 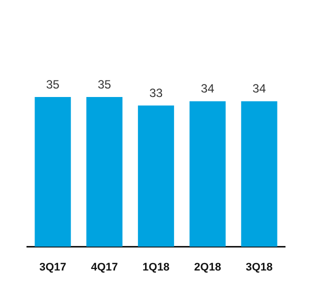 I want to click on x-tick-label: 4Q17, so click(x=104, y=267).